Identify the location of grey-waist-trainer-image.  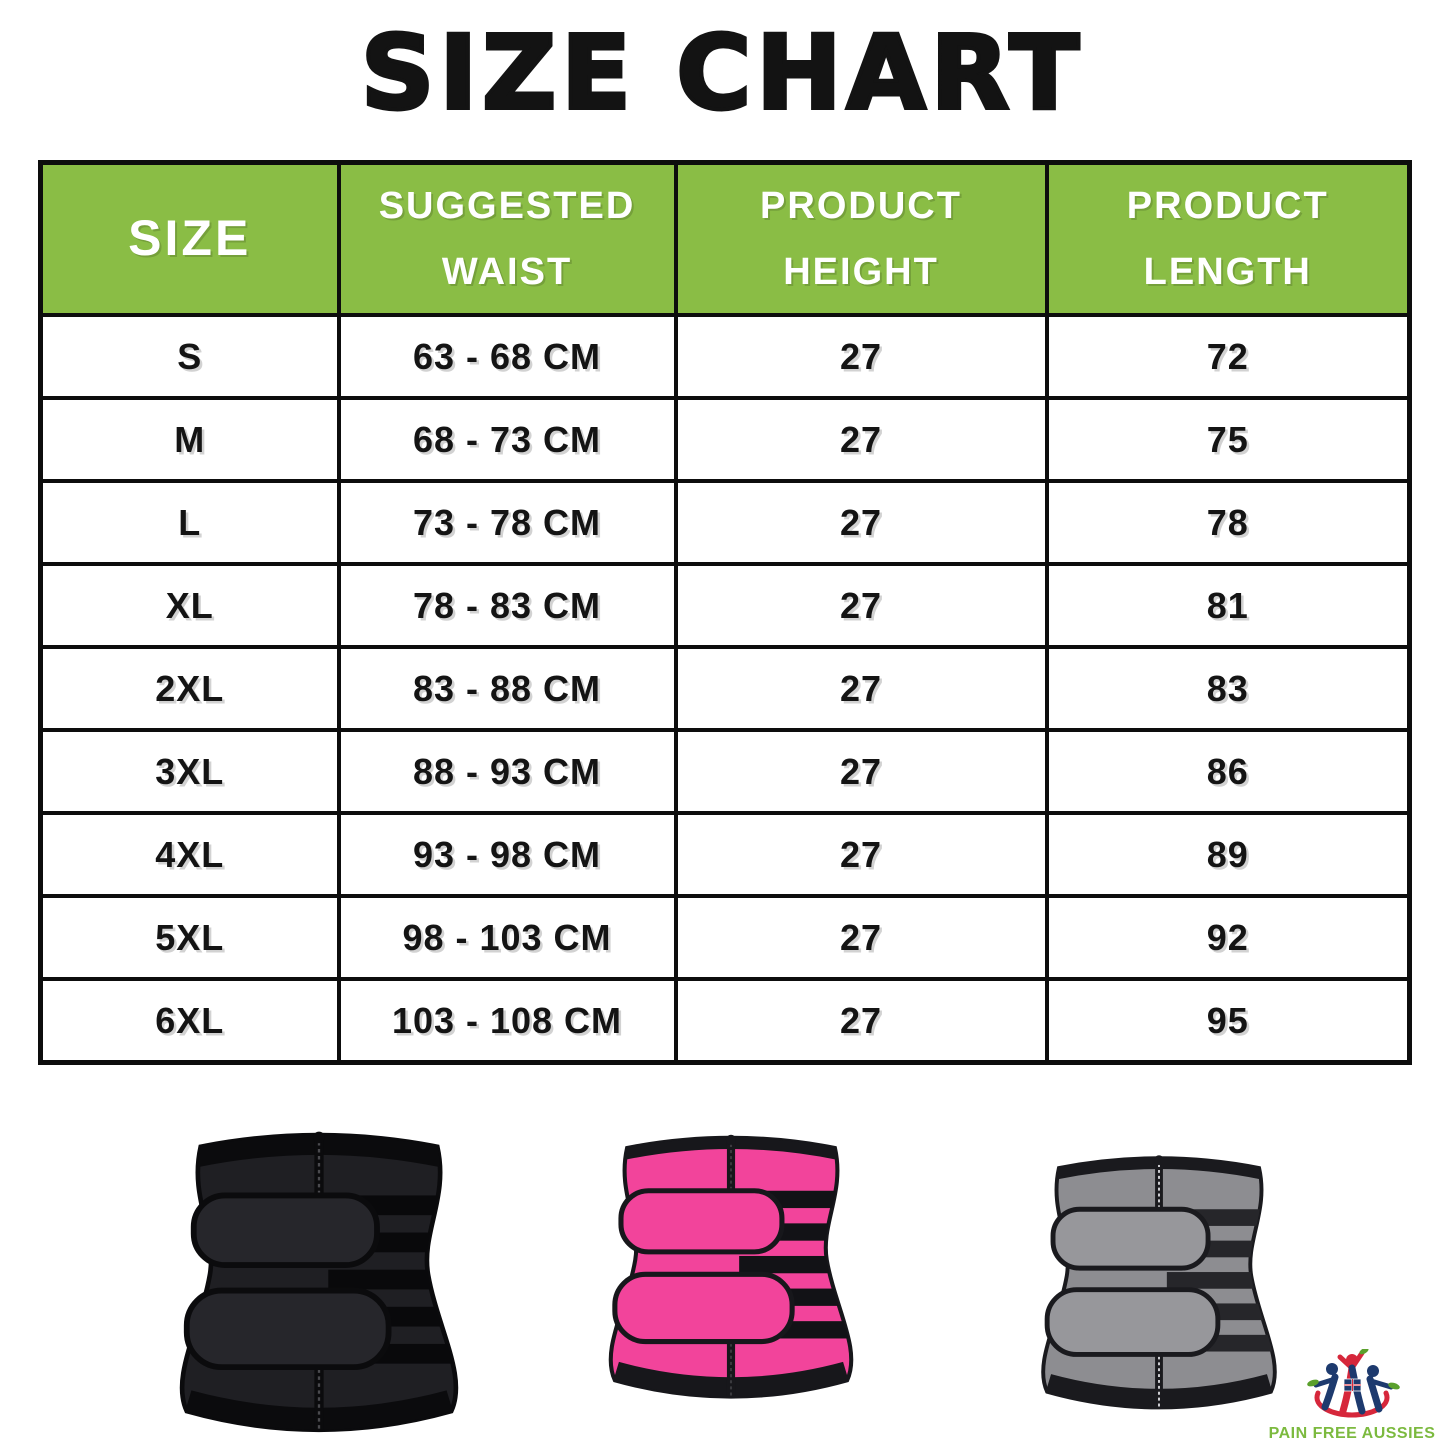
(1159, 1274).